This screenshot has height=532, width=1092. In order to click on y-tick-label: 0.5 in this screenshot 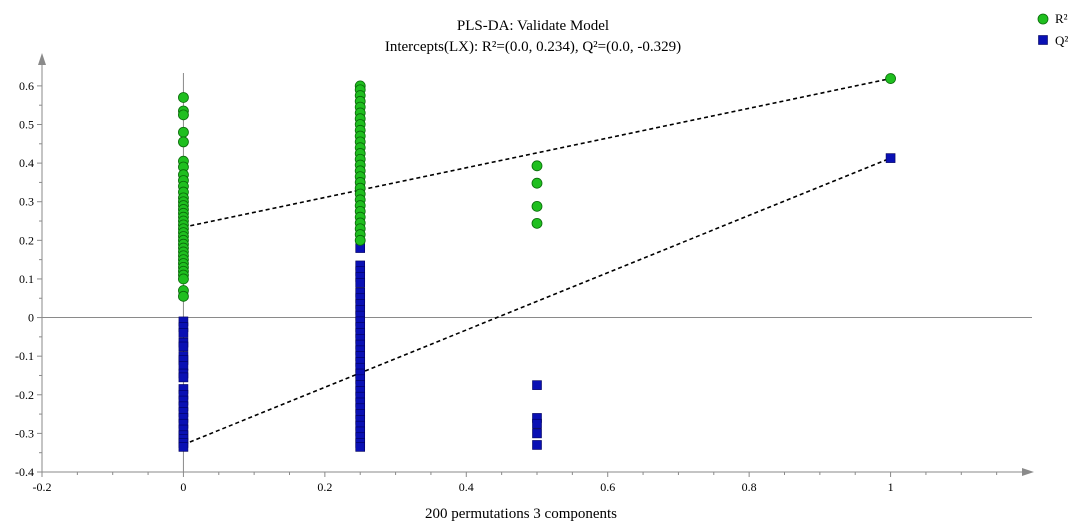, I will do `click(26, 125)`.